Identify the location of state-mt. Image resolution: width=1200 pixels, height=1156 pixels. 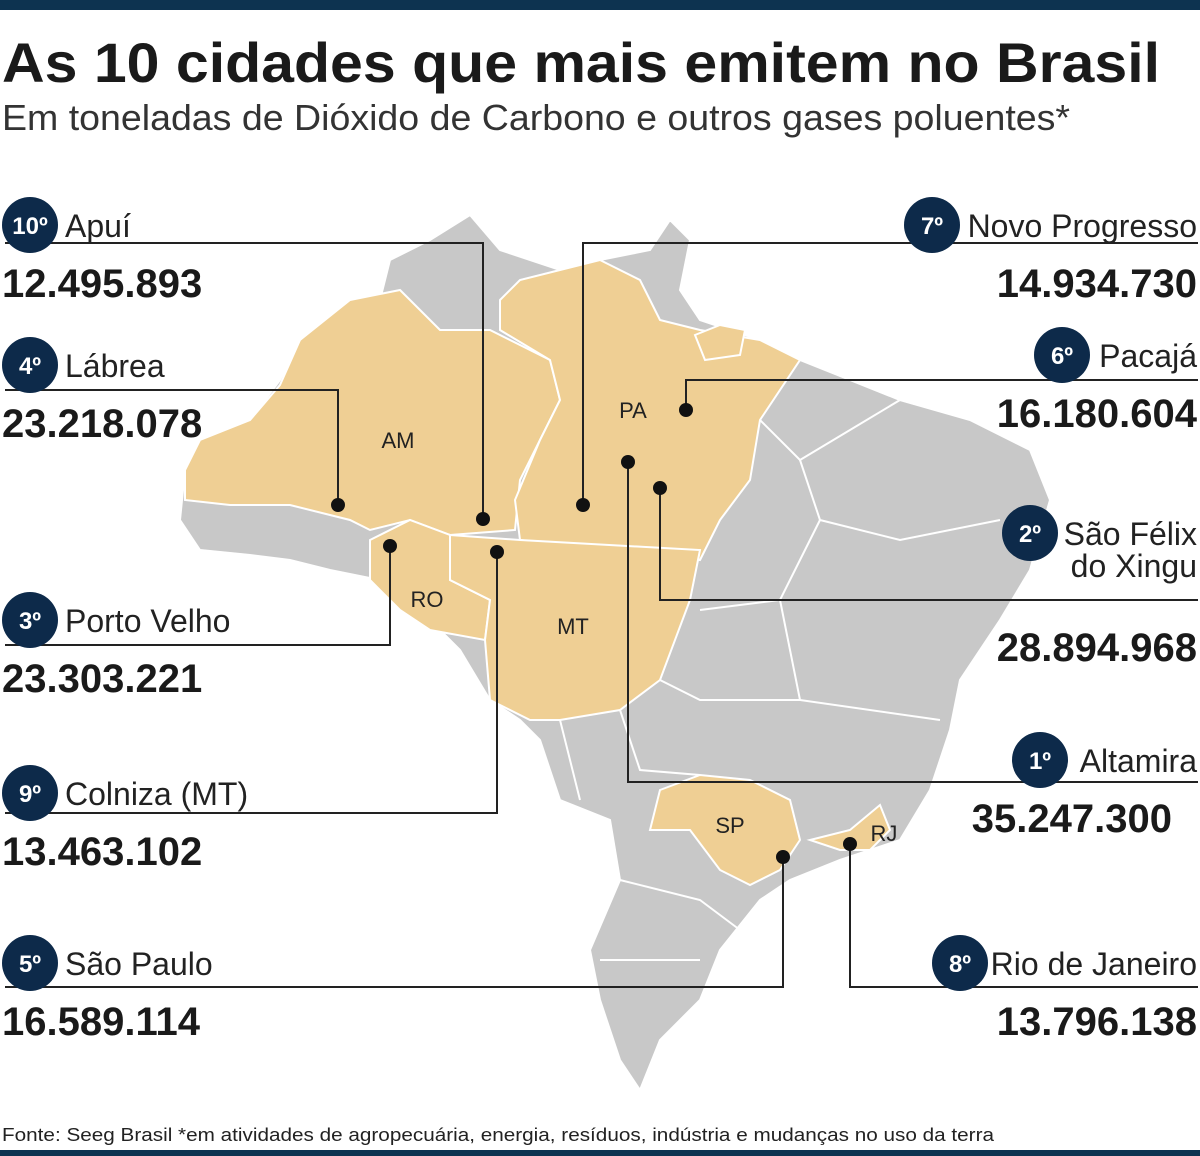
(575, 627).